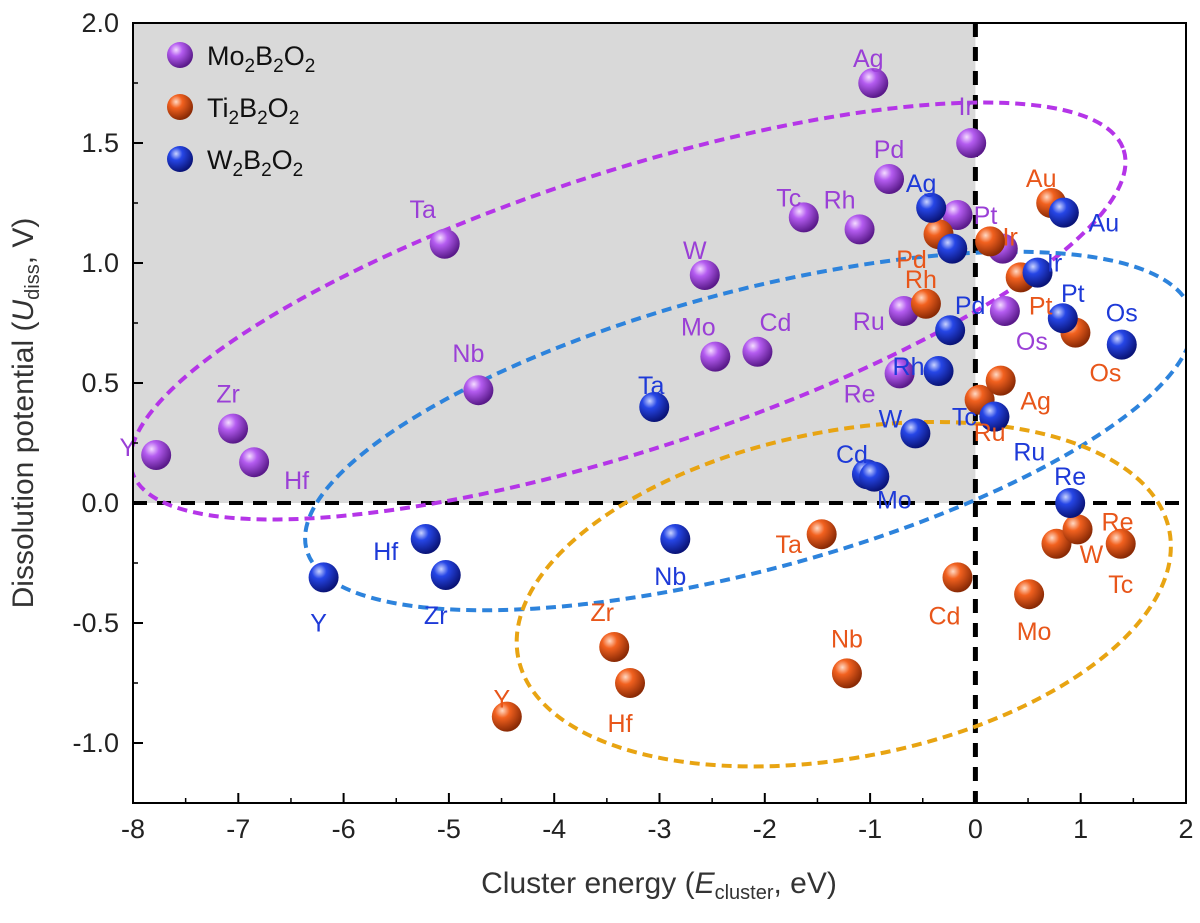 This screenshot has width=1200, height=923. What do you see at coordinates (846, 673) in the screenshot?
I see `point-ti2b2o2-nb` at bounding box center [846, 673].